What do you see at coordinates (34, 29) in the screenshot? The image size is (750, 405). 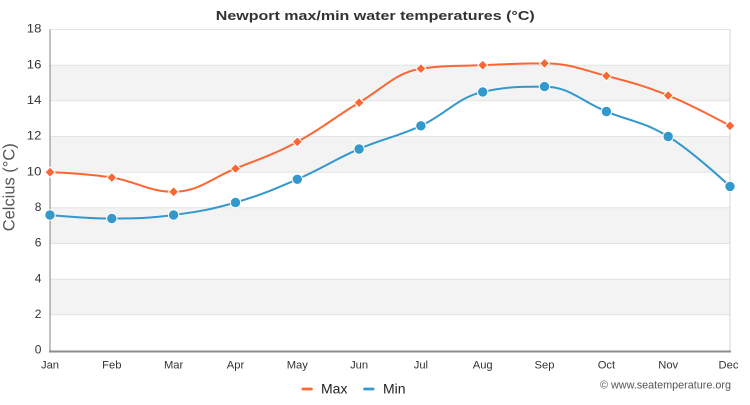 I see `svg-text: 18` at bounding box center [34, 29].